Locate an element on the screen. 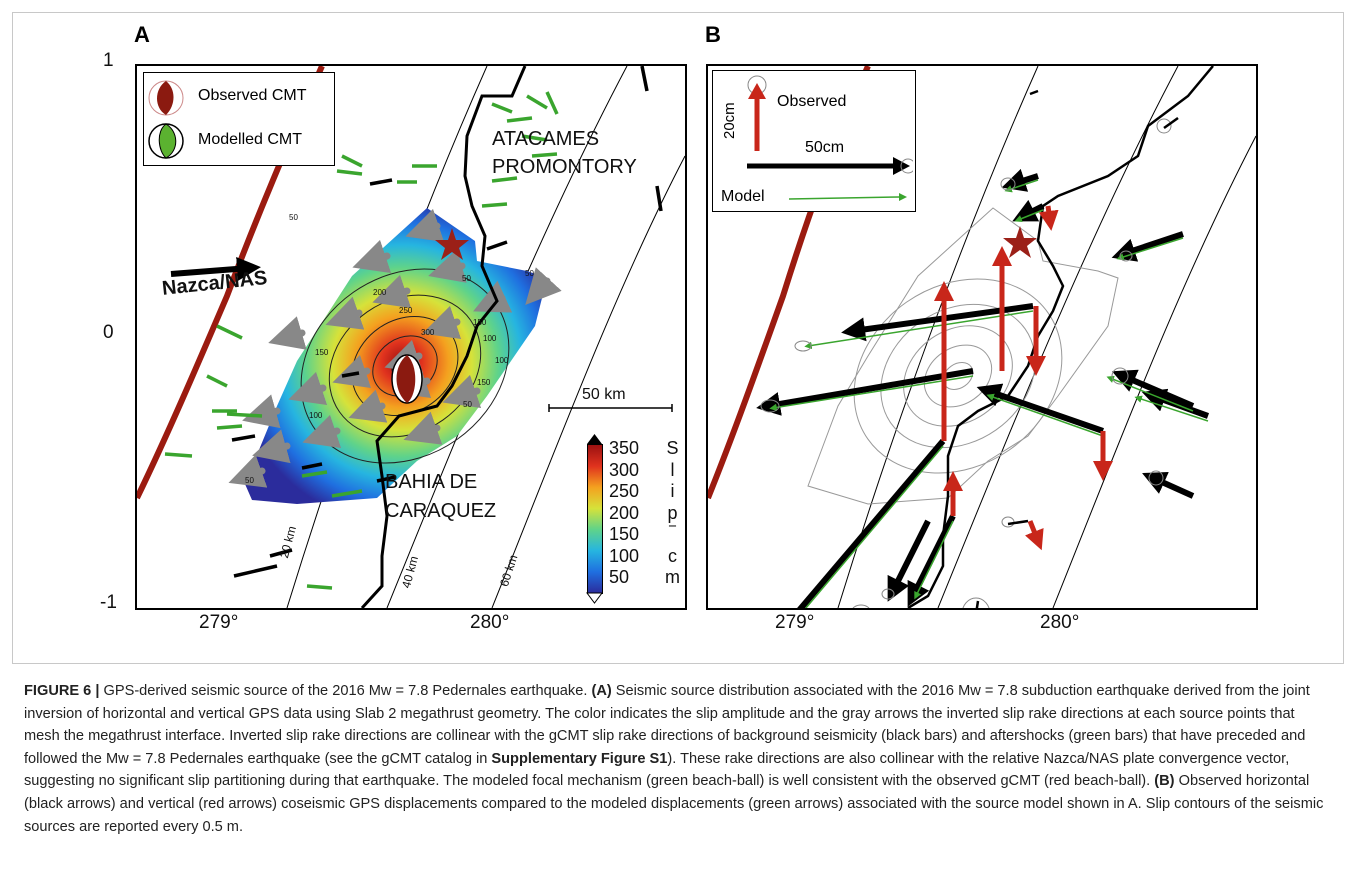 This screenshot has height=885, width=1354. slip-contours-b is located at coordinates (963, 356).